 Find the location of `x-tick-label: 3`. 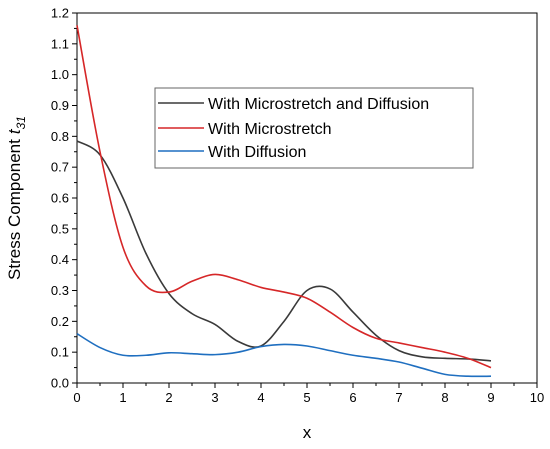

x-tick-label: 3 is located at coordinates (214, 397).